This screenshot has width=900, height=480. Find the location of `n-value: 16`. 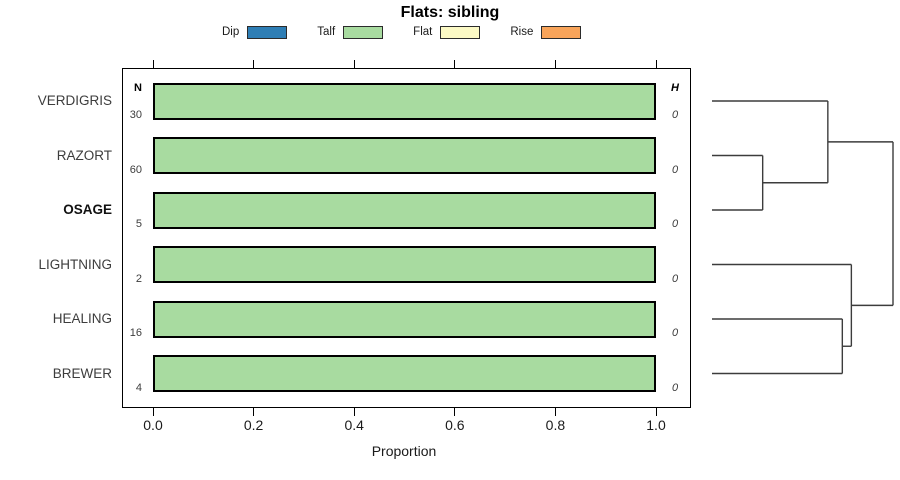

n-value: 16 is located at coordinates (135, 333).